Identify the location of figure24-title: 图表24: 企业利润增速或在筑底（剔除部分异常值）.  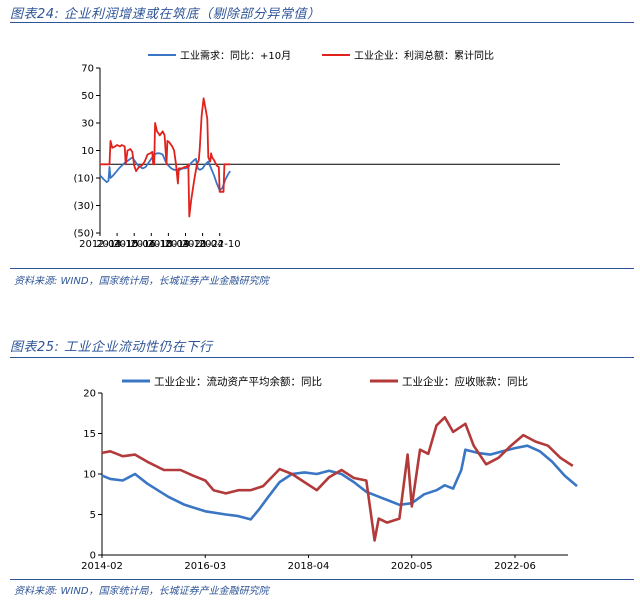
(165, 14).